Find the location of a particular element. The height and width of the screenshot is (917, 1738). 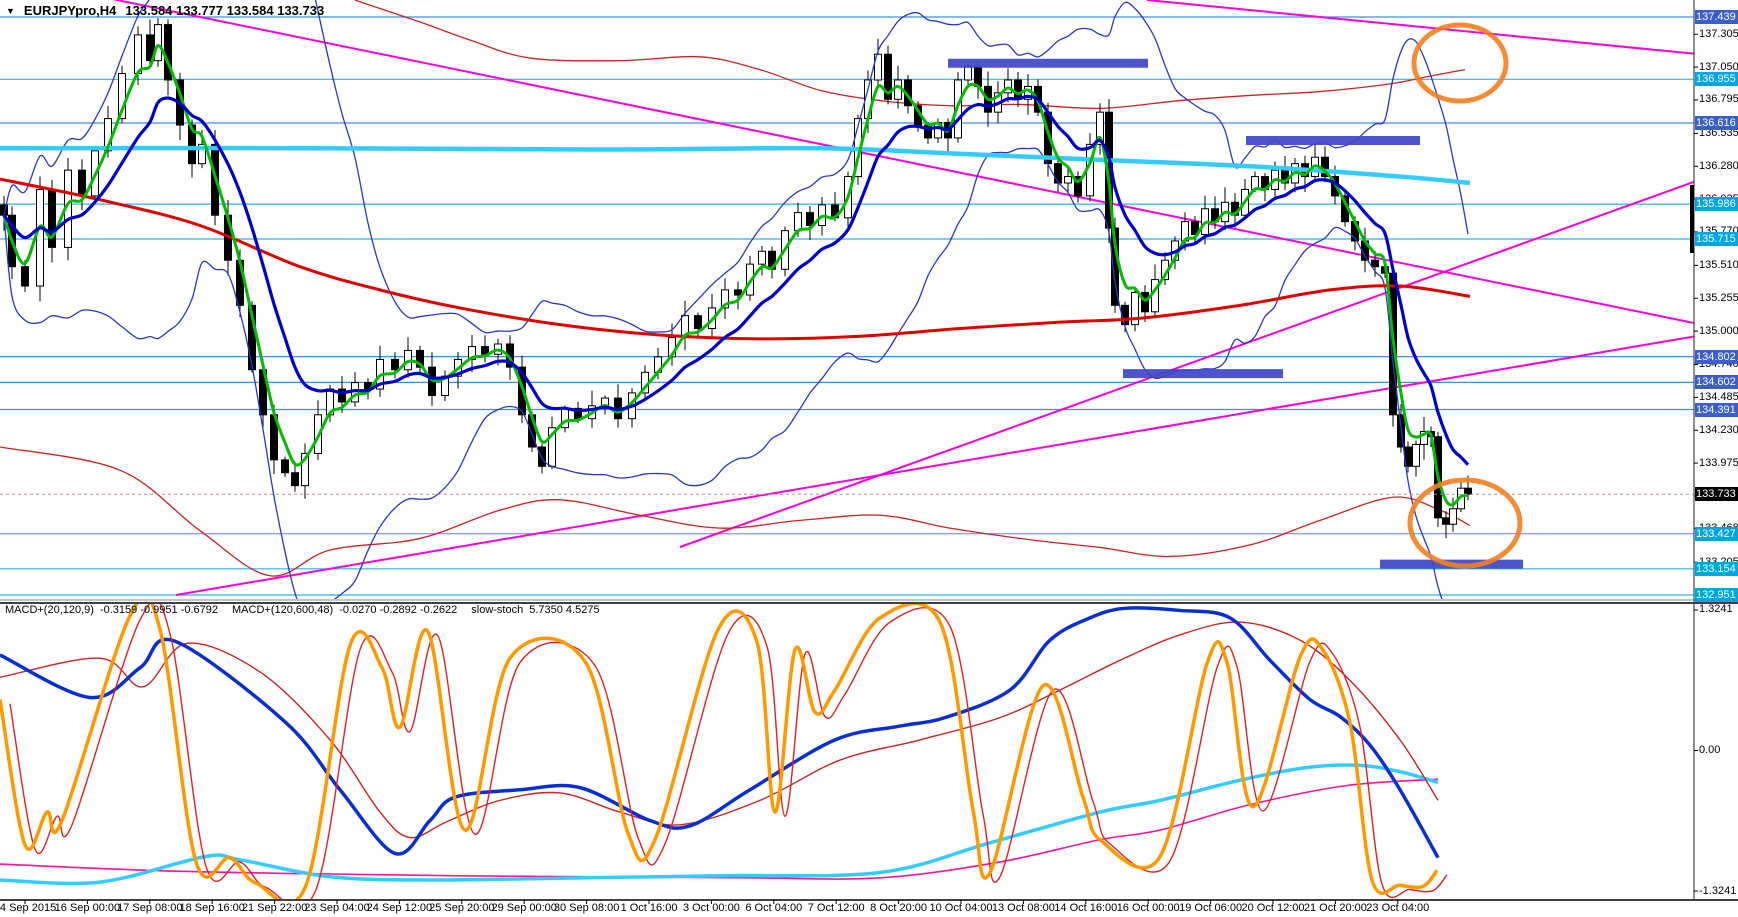

indicator-tick-label: -1.3241 is located at coordinates (1718, 890).